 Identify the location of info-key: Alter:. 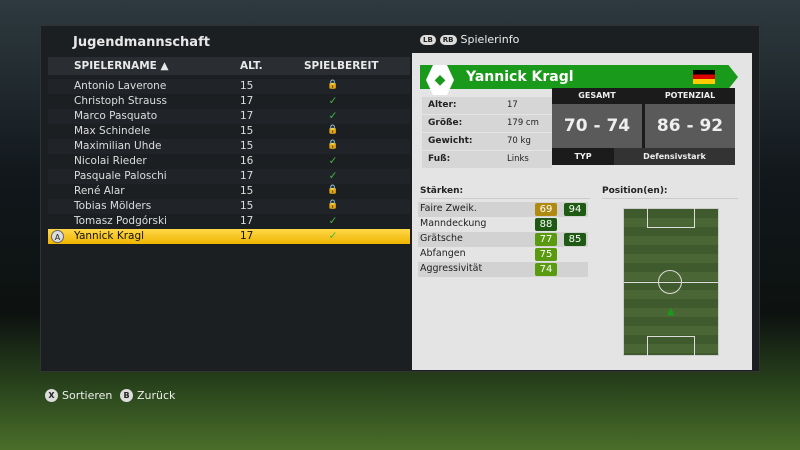
(442, 105).